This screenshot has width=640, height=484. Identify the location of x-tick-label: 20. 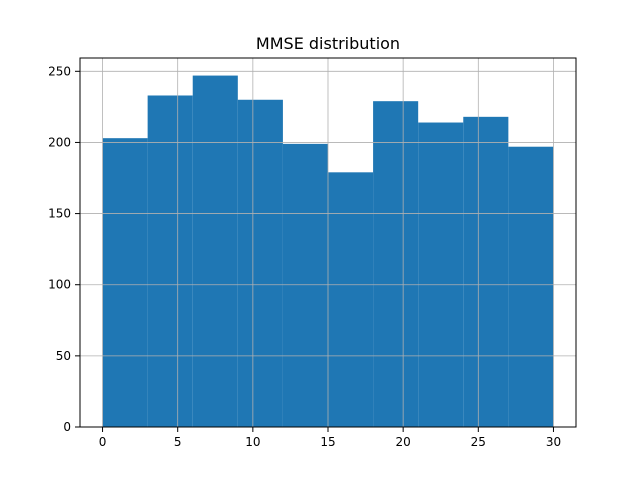
(403, 442).